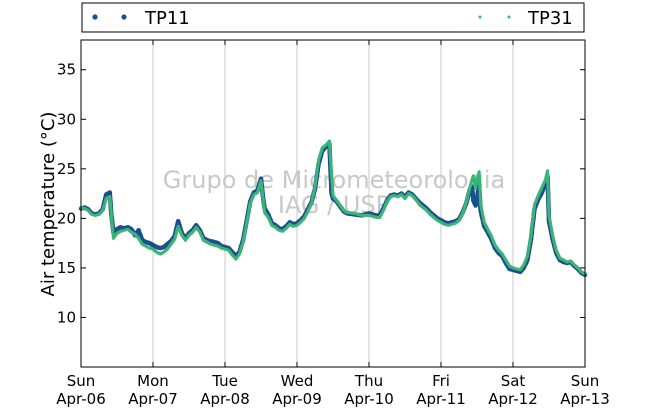 The image size is (650, 409). Describe the element at coordinates (153, 399) in the screenshot. I see `x-tick-label: Apr-07` at that location.